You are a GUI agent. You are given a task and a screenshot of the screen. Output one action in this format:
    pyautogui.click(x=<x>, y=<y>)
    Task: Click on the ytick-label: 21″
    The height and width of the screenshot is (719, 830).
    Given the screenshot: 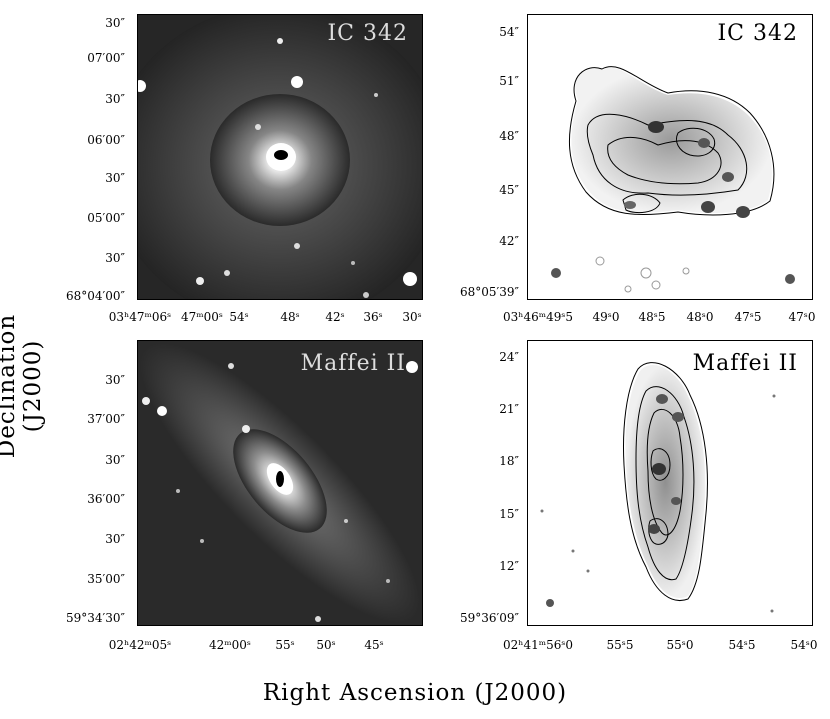 What is the action you would take?
    pyautogui.click(x=509, y=409)
    